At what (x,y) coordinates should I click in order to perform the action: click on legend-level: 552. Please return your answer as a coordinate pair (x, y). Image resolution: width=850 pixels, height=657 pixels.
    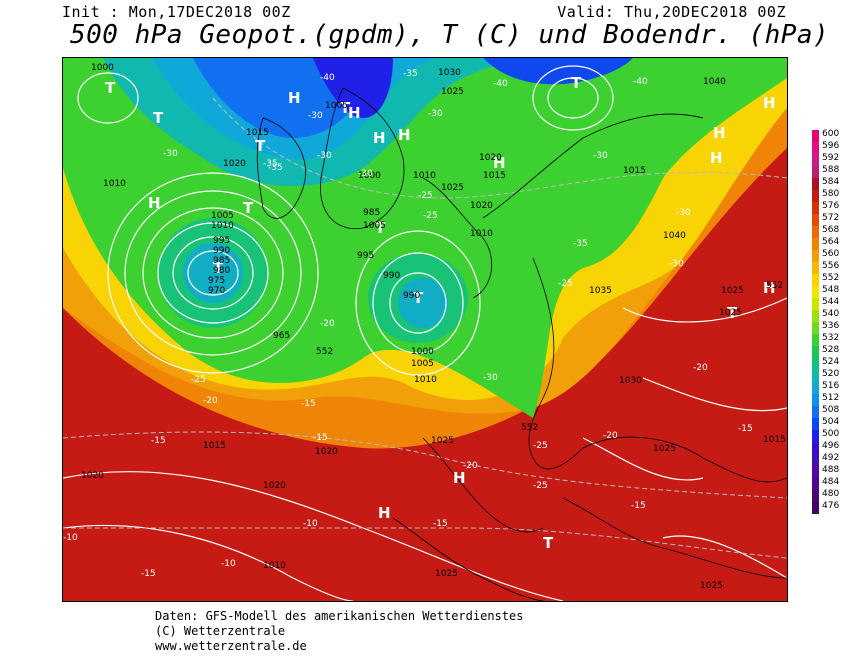
    Looking at the image, I should click on (831, 278).